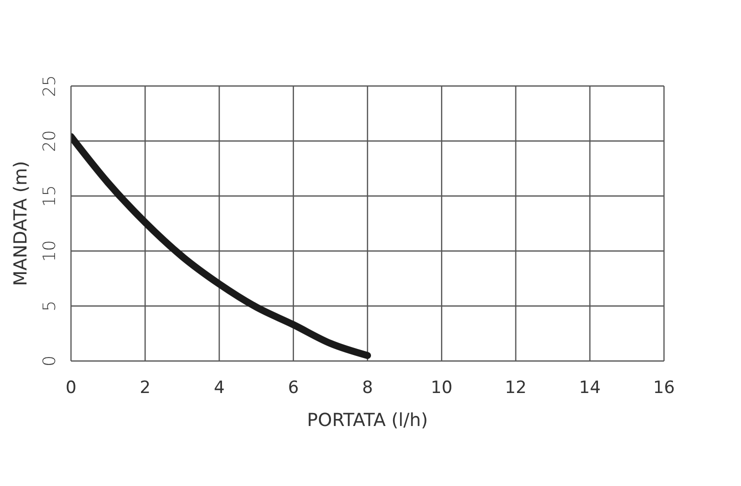 This screenshot has height=486, width=741. I want to click on x-axis-title: PORTATA (l/h), so click(367, 420).